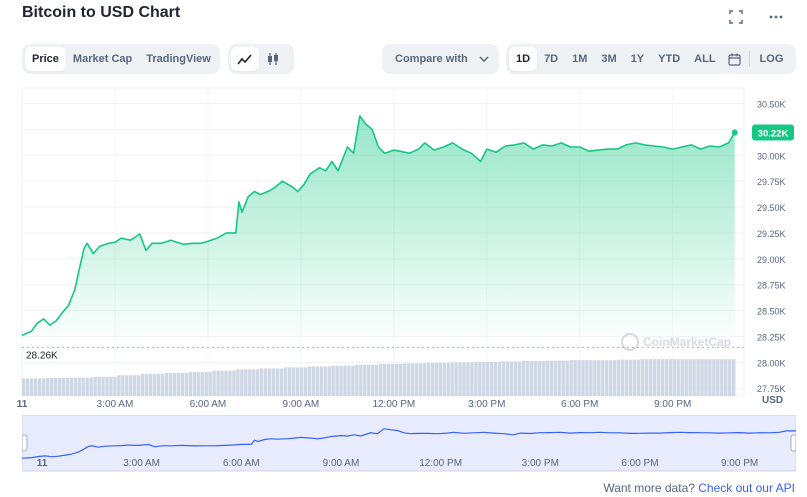 The width and height of the screenshot is (807, 497). What do you see at coordinates (736, 17) in the screenshot?
I see `fullscreen-icon` at bounding box center [736, 17].